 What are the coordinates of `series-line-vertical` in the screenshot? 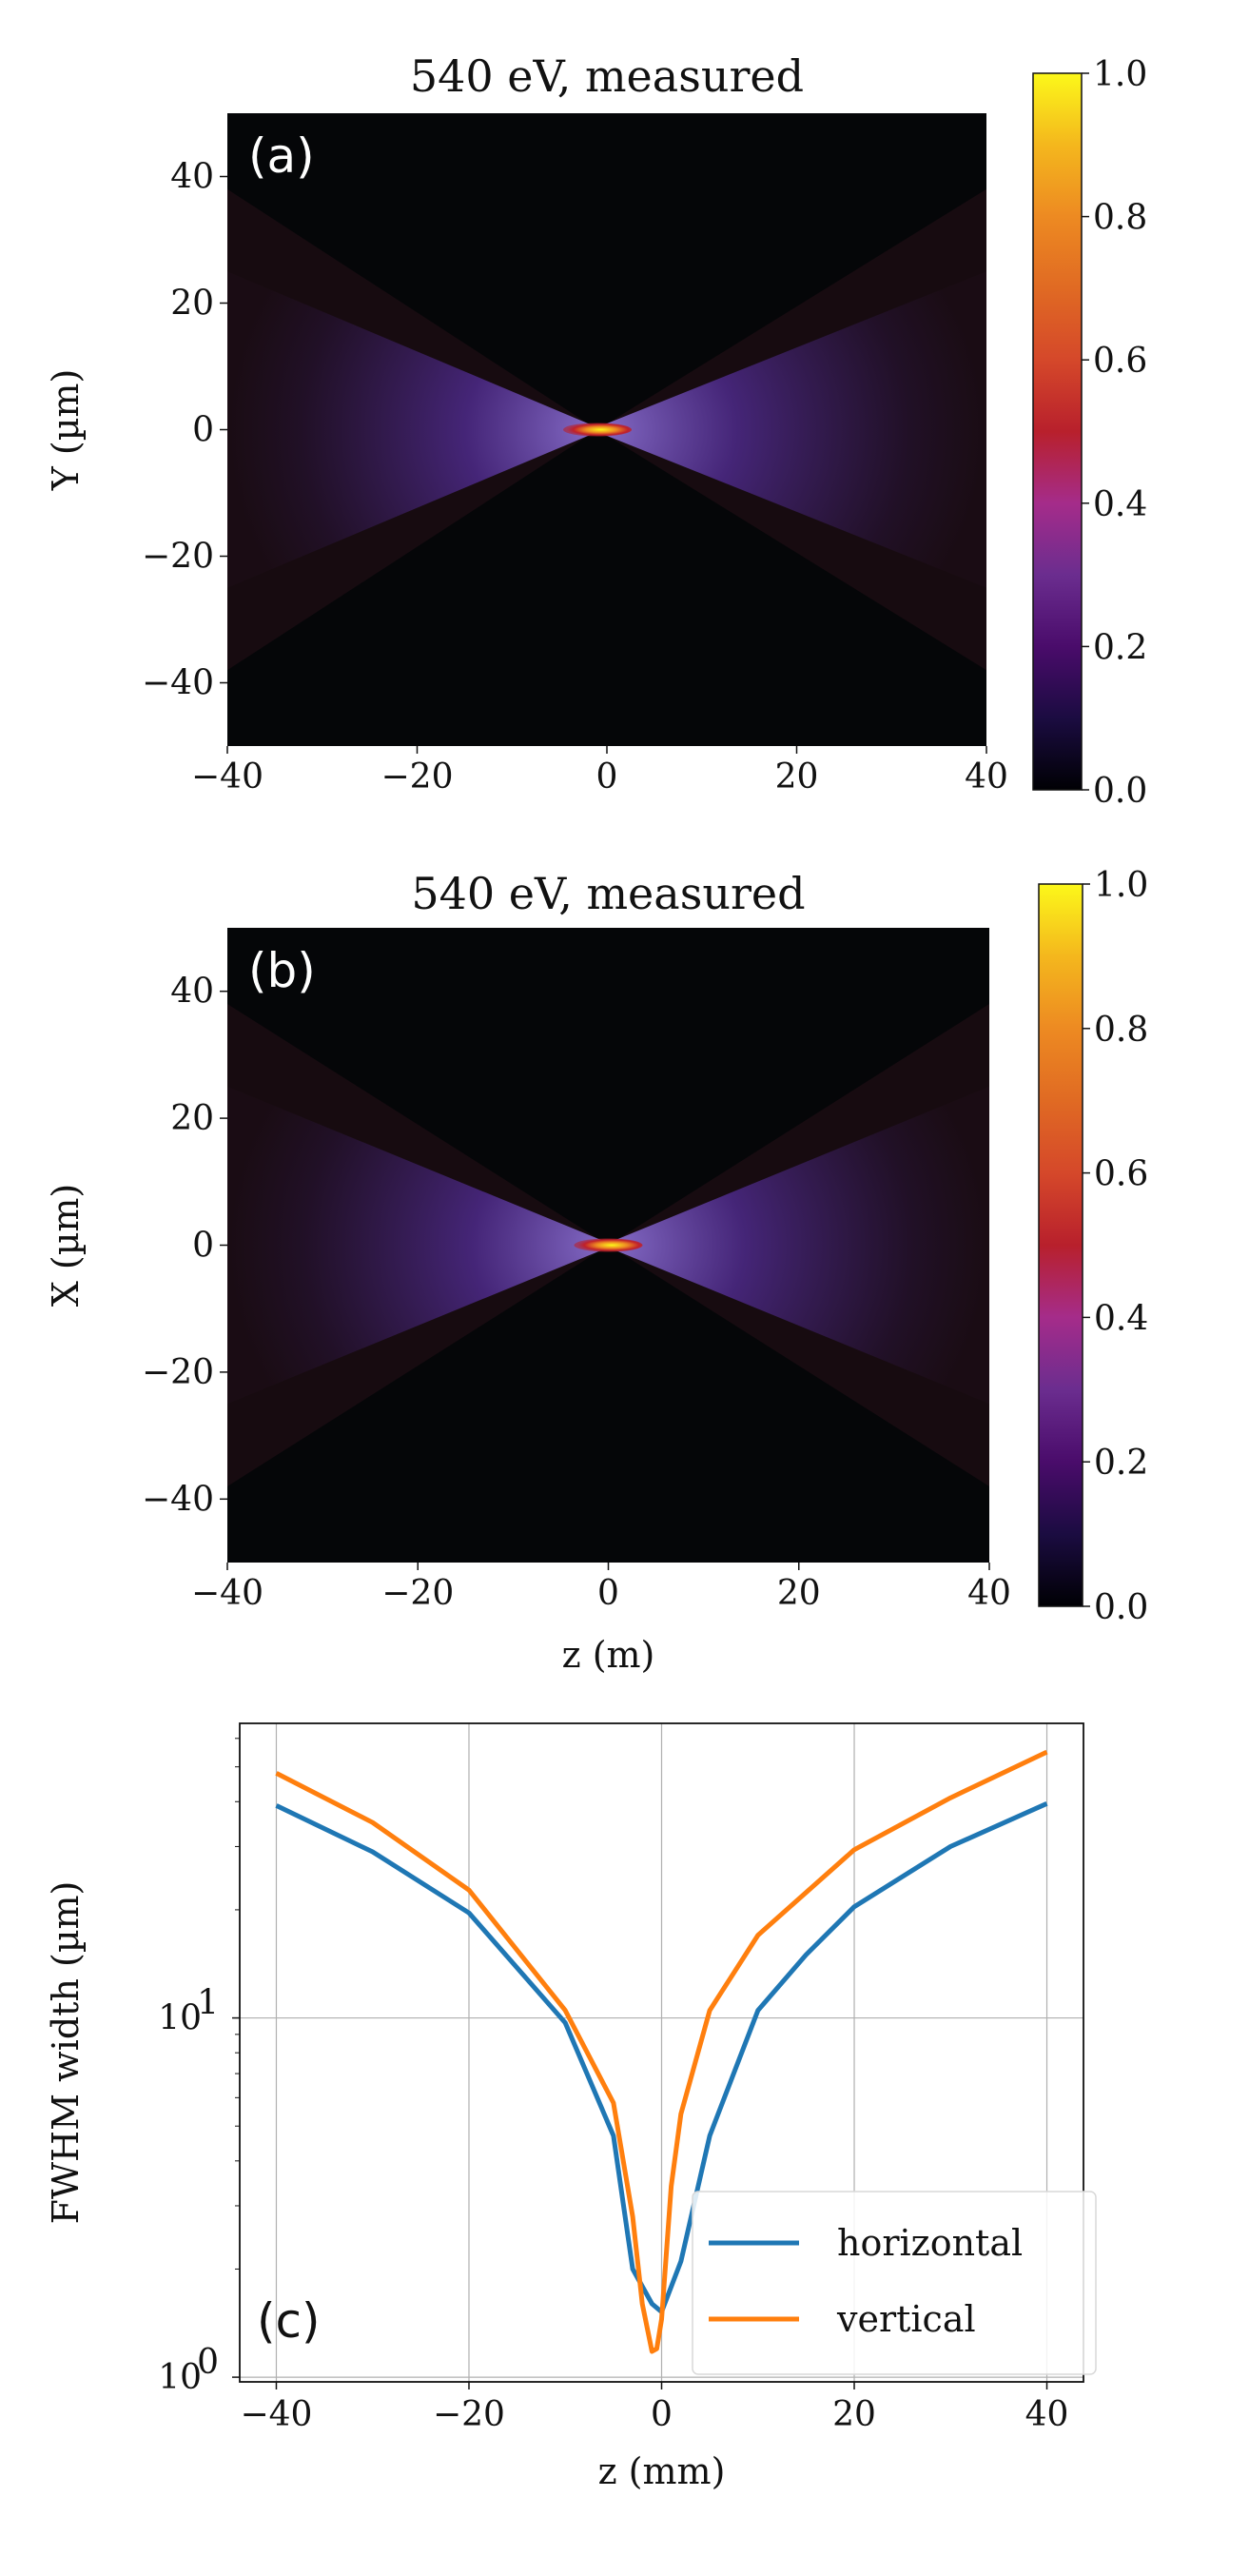 It's located at (662, 2051).